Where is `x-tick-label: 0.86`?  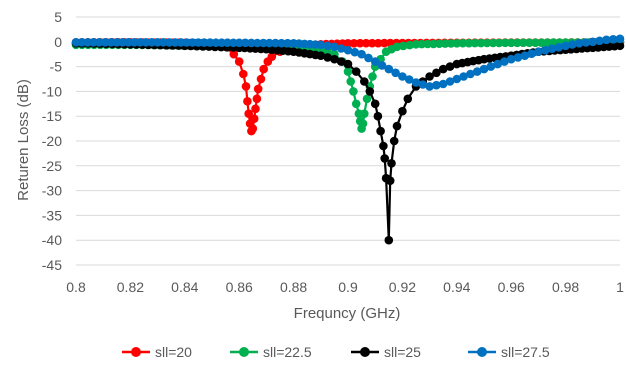
x-tick-label: 0.86 is located at coordinates (239, 287).